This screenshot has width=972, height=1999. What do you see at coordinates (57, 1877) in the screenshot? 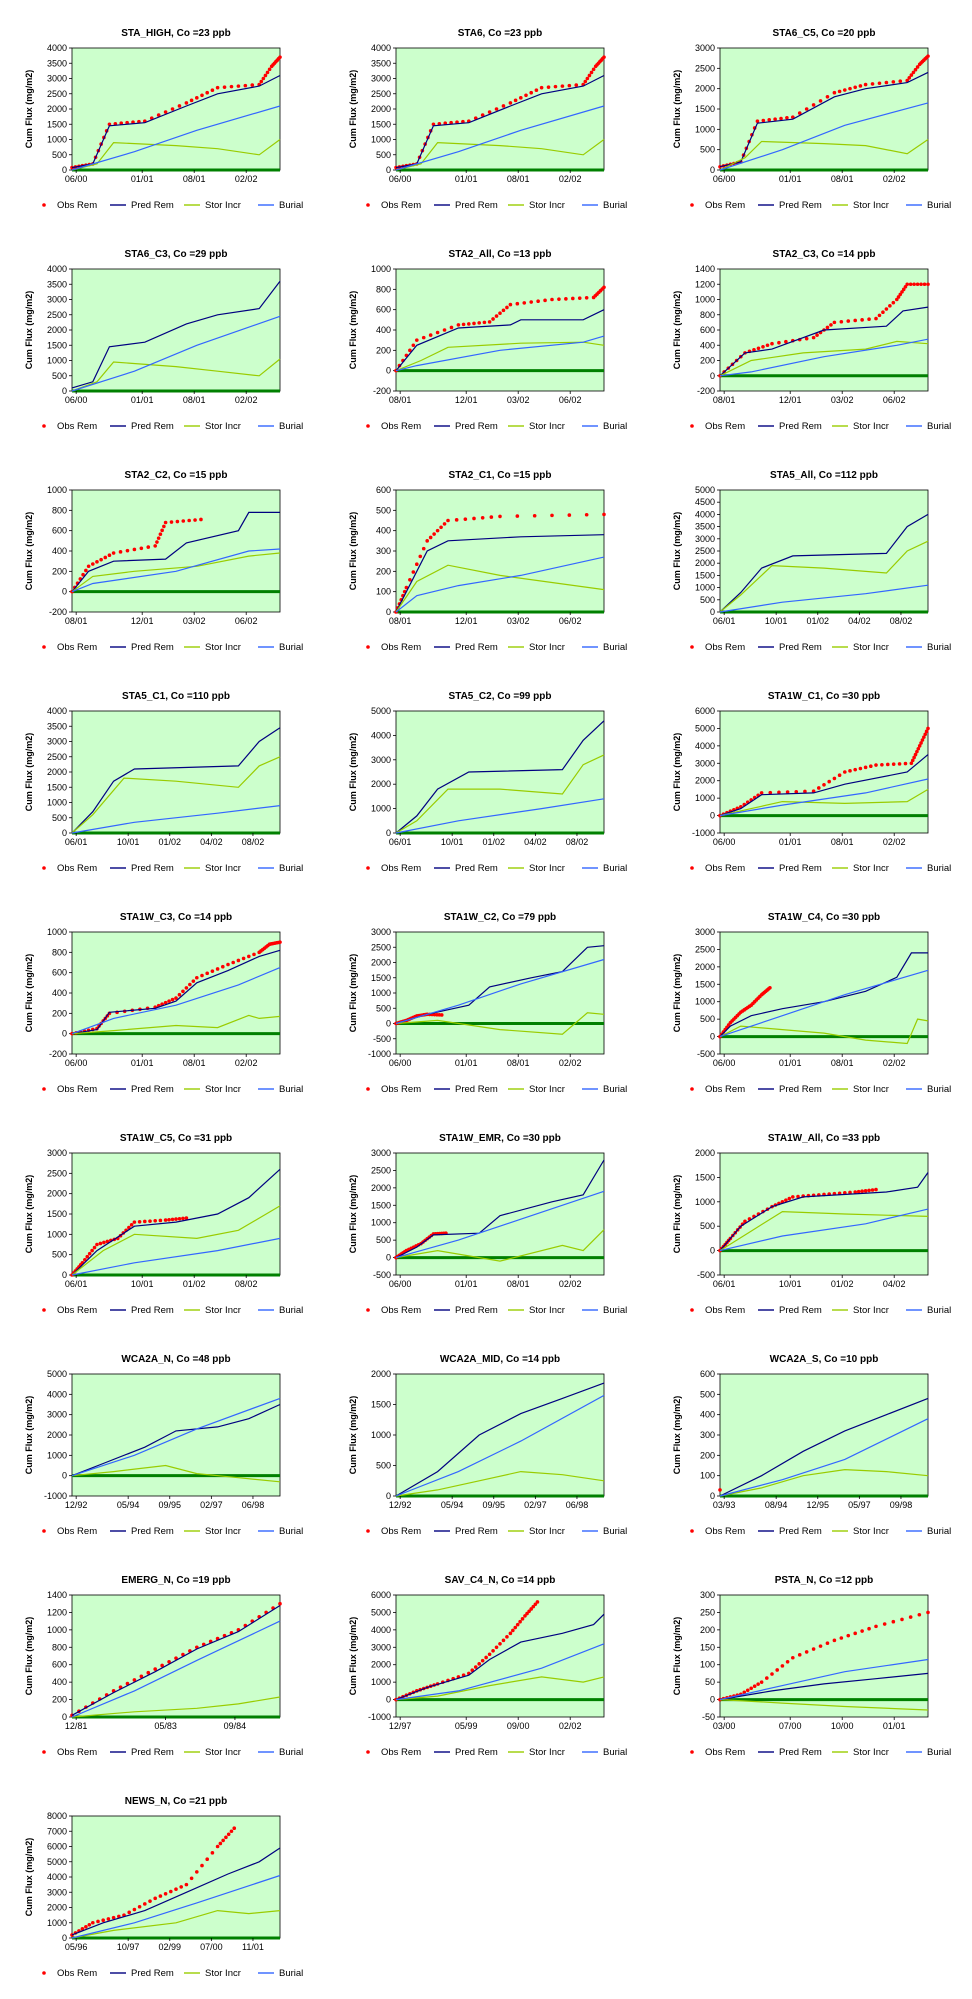
I see `y-tick-label: 4000` at bounding box center [57, 1877].